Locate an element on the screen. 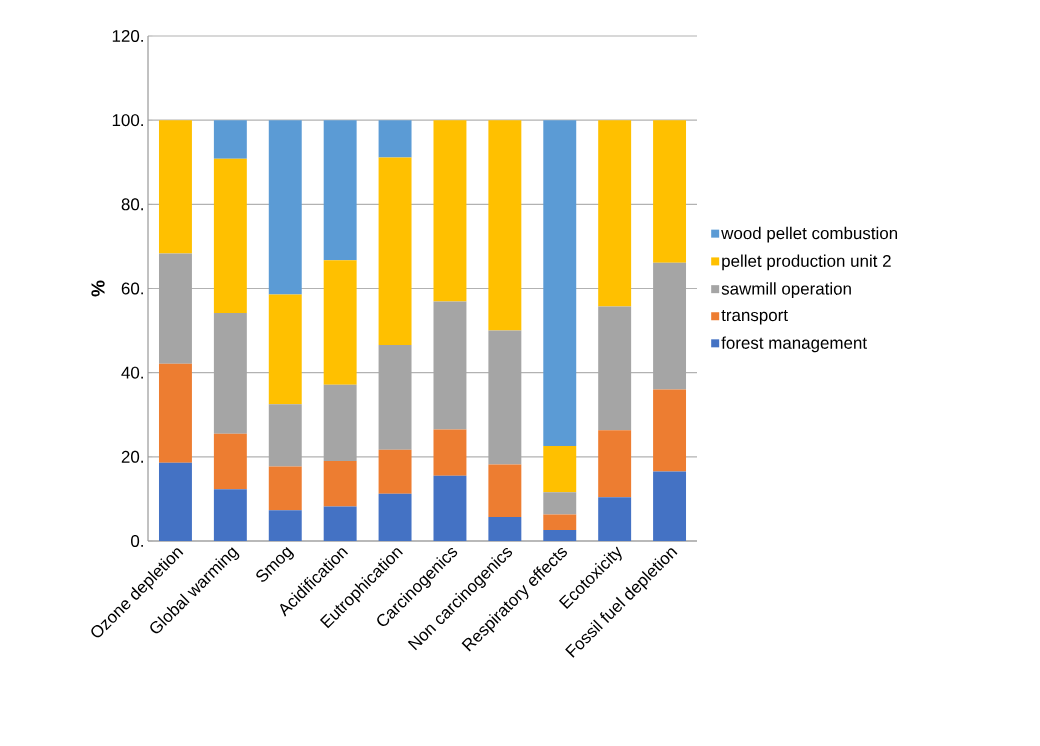 The image size is (1040, 746). y-tick-label: 120. is located at coordinates (127, 35).